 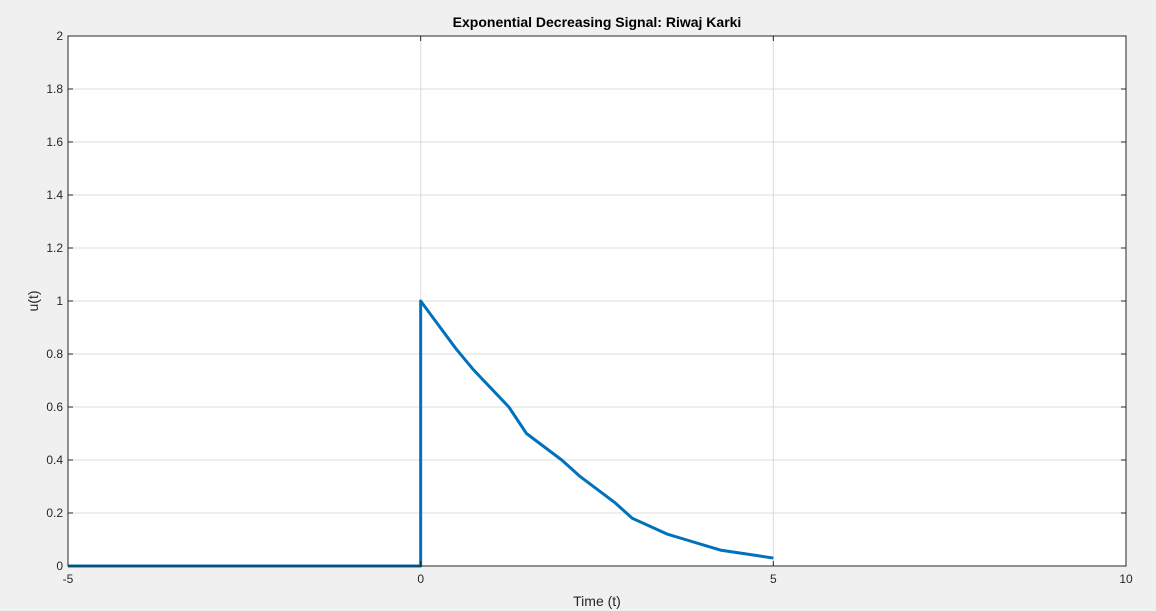 What do you see at coordinates (54, 513) in the screenshot?
I see `y-tick-label: 0.2` at bounding box center [54, 513].